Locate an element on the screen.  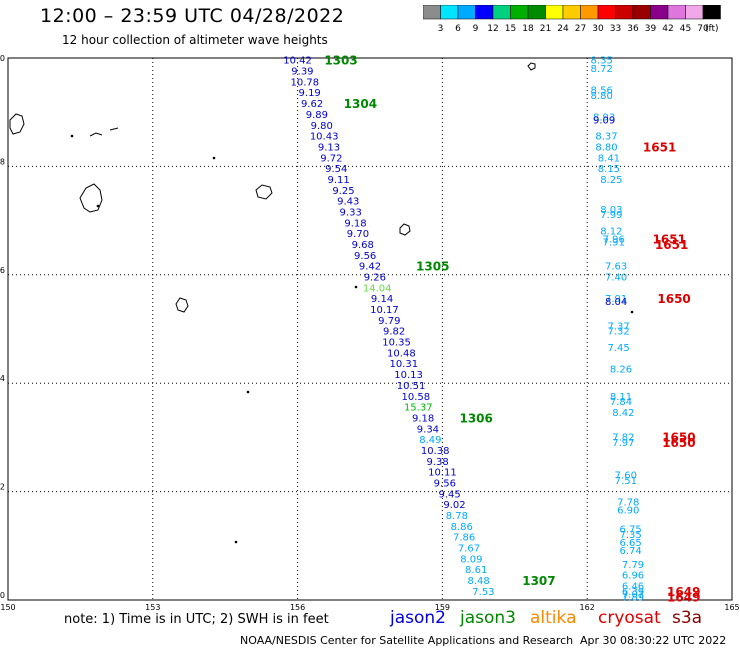
wave-height-label: 8.15 is located at coordinates (609, 169).